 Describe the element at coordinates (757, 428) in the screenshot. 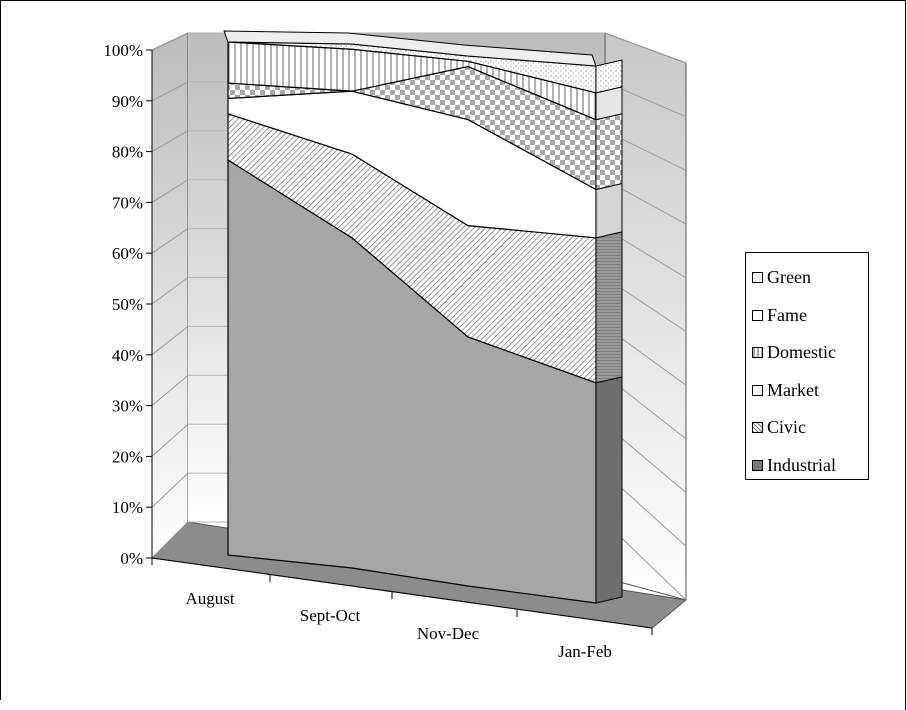

I see `legend-swatch-civic` at that location.